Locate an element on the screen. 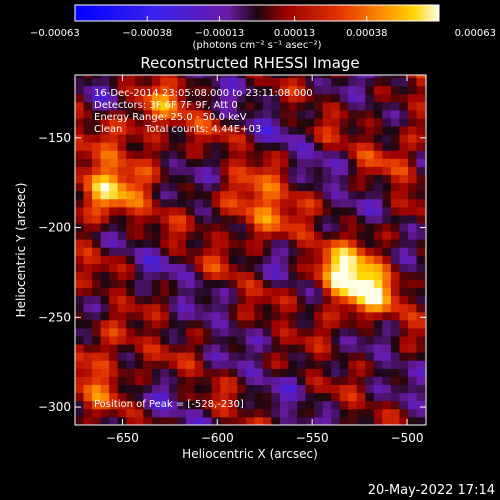  x-tick-label: −550 is located at coordinates (312, 438).